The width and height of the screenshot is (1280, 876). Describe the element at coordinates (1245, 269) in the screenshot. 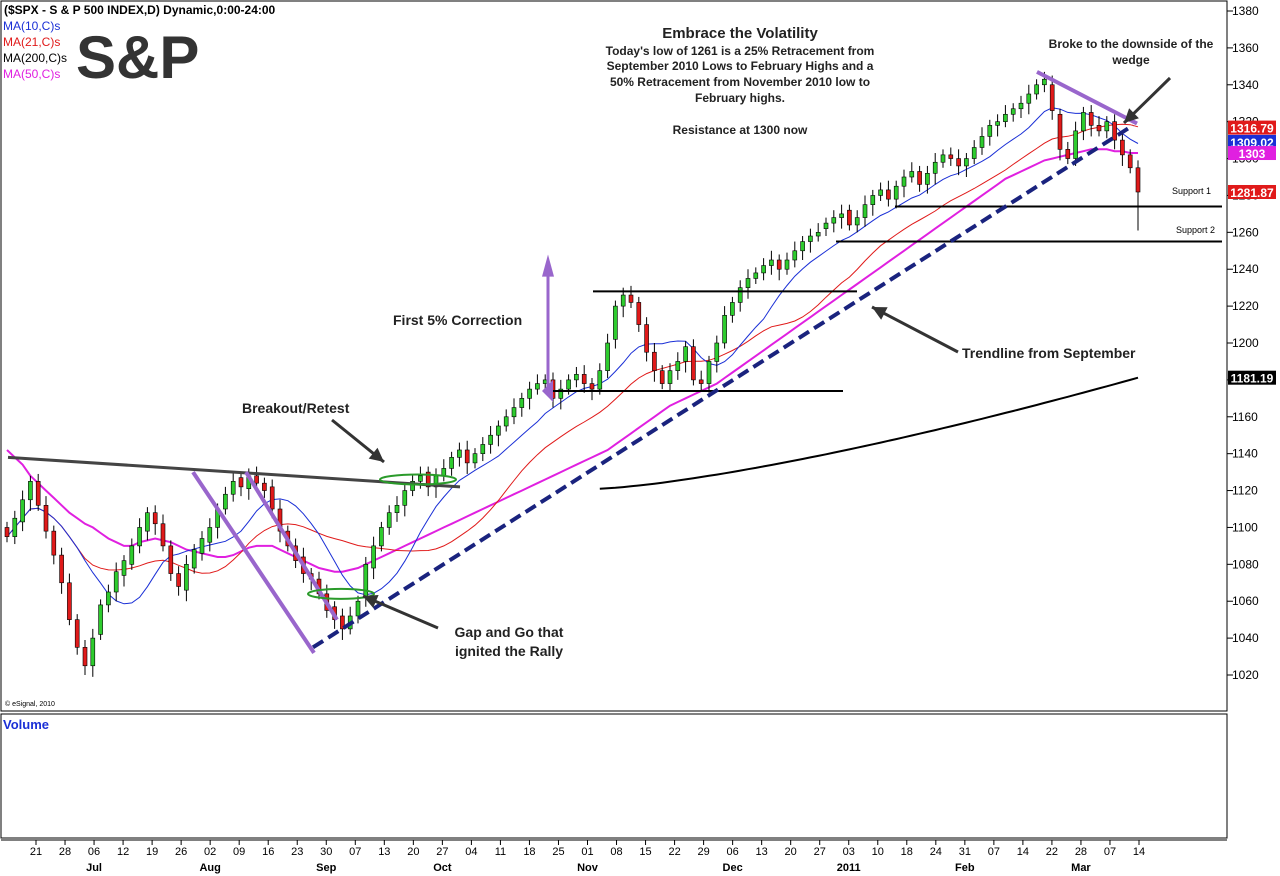

I see `y-tick-label: 1240` at that location.